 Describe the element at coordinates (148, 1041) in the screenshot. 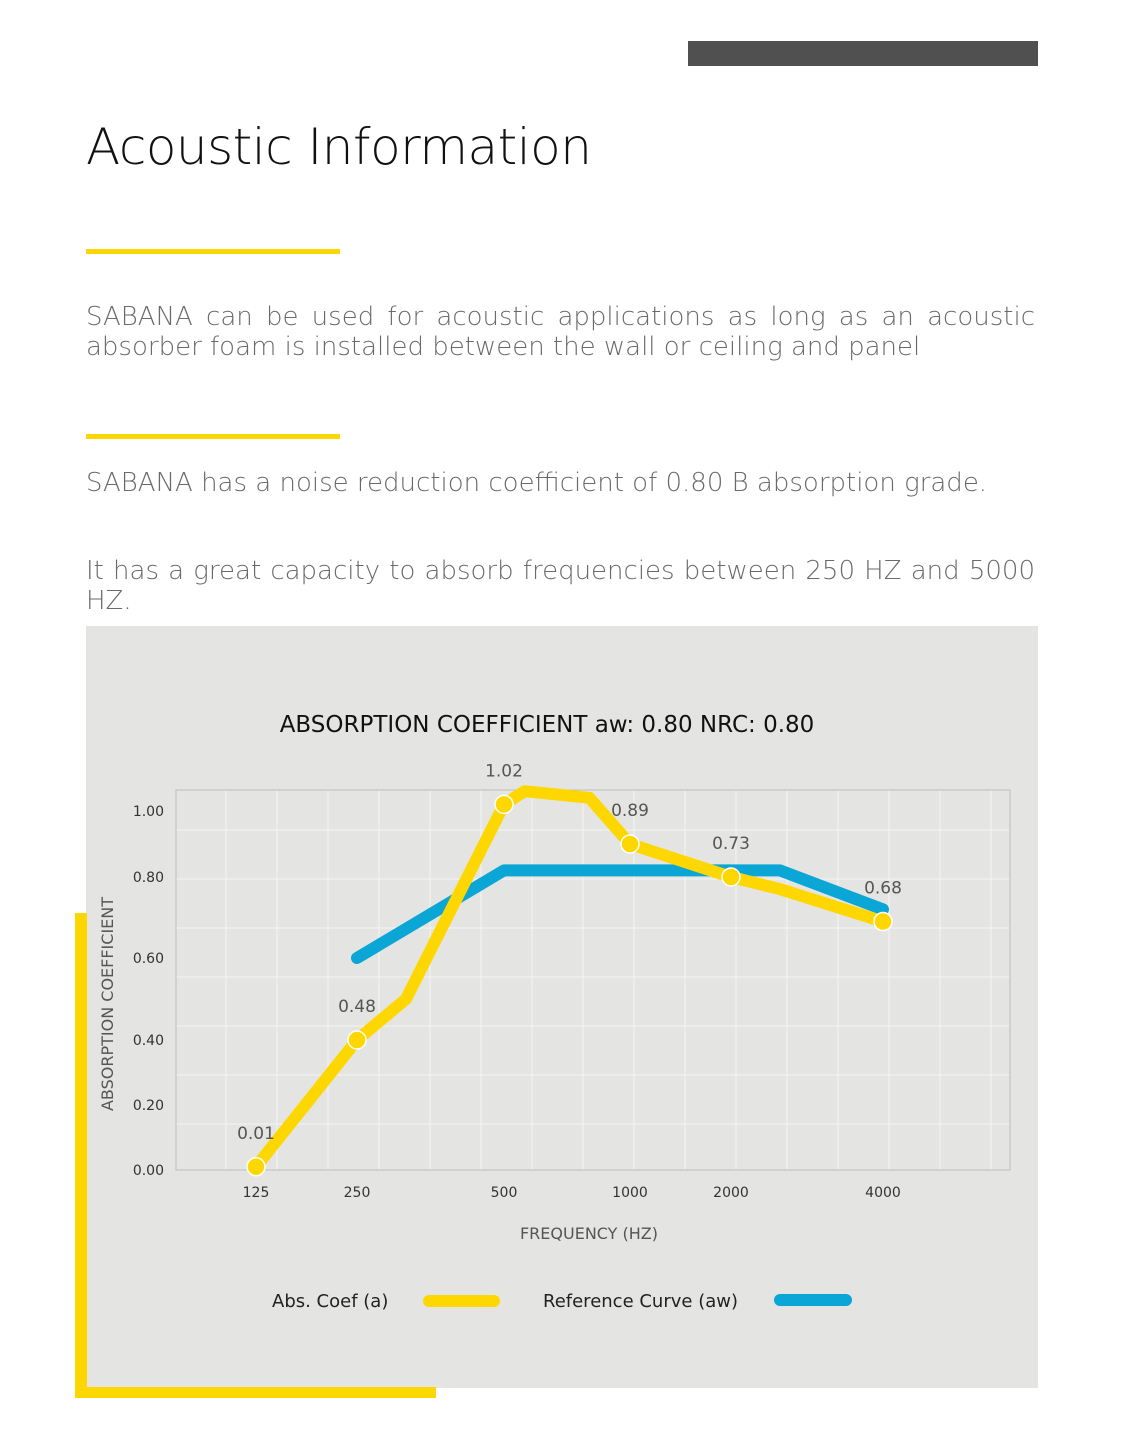

I see `y-tick-label: 0.40` at that location.